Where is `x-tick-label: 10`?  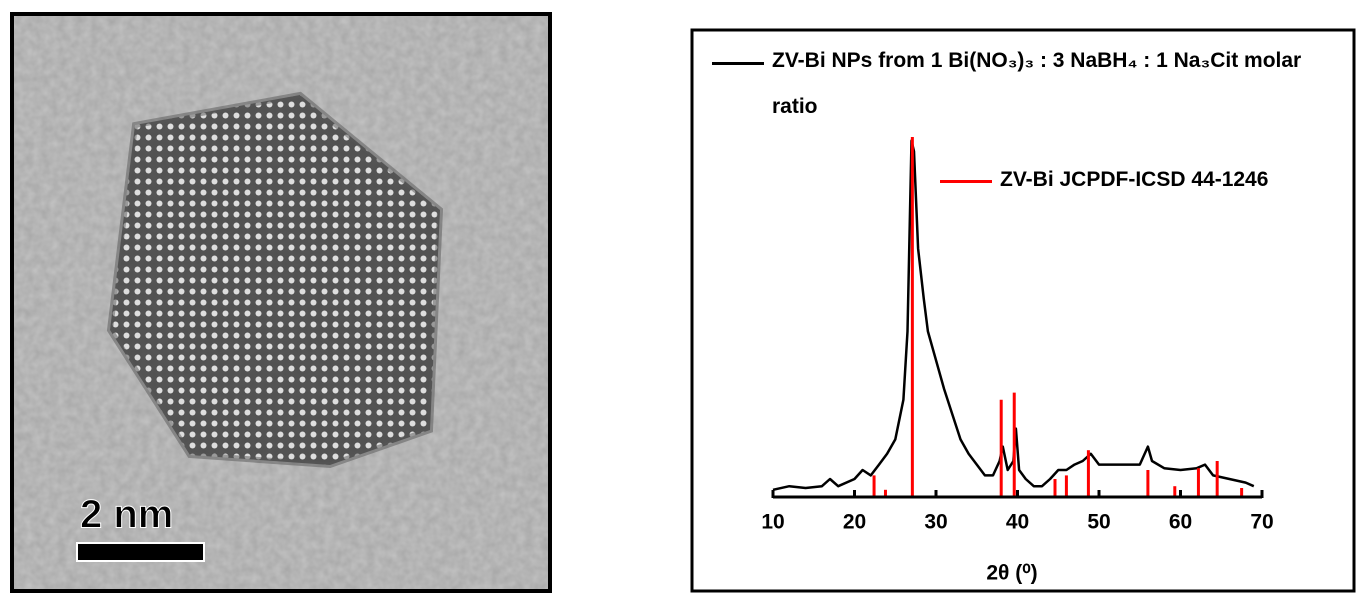 x-tick-label: 10 is located at coordinates (772, 522).